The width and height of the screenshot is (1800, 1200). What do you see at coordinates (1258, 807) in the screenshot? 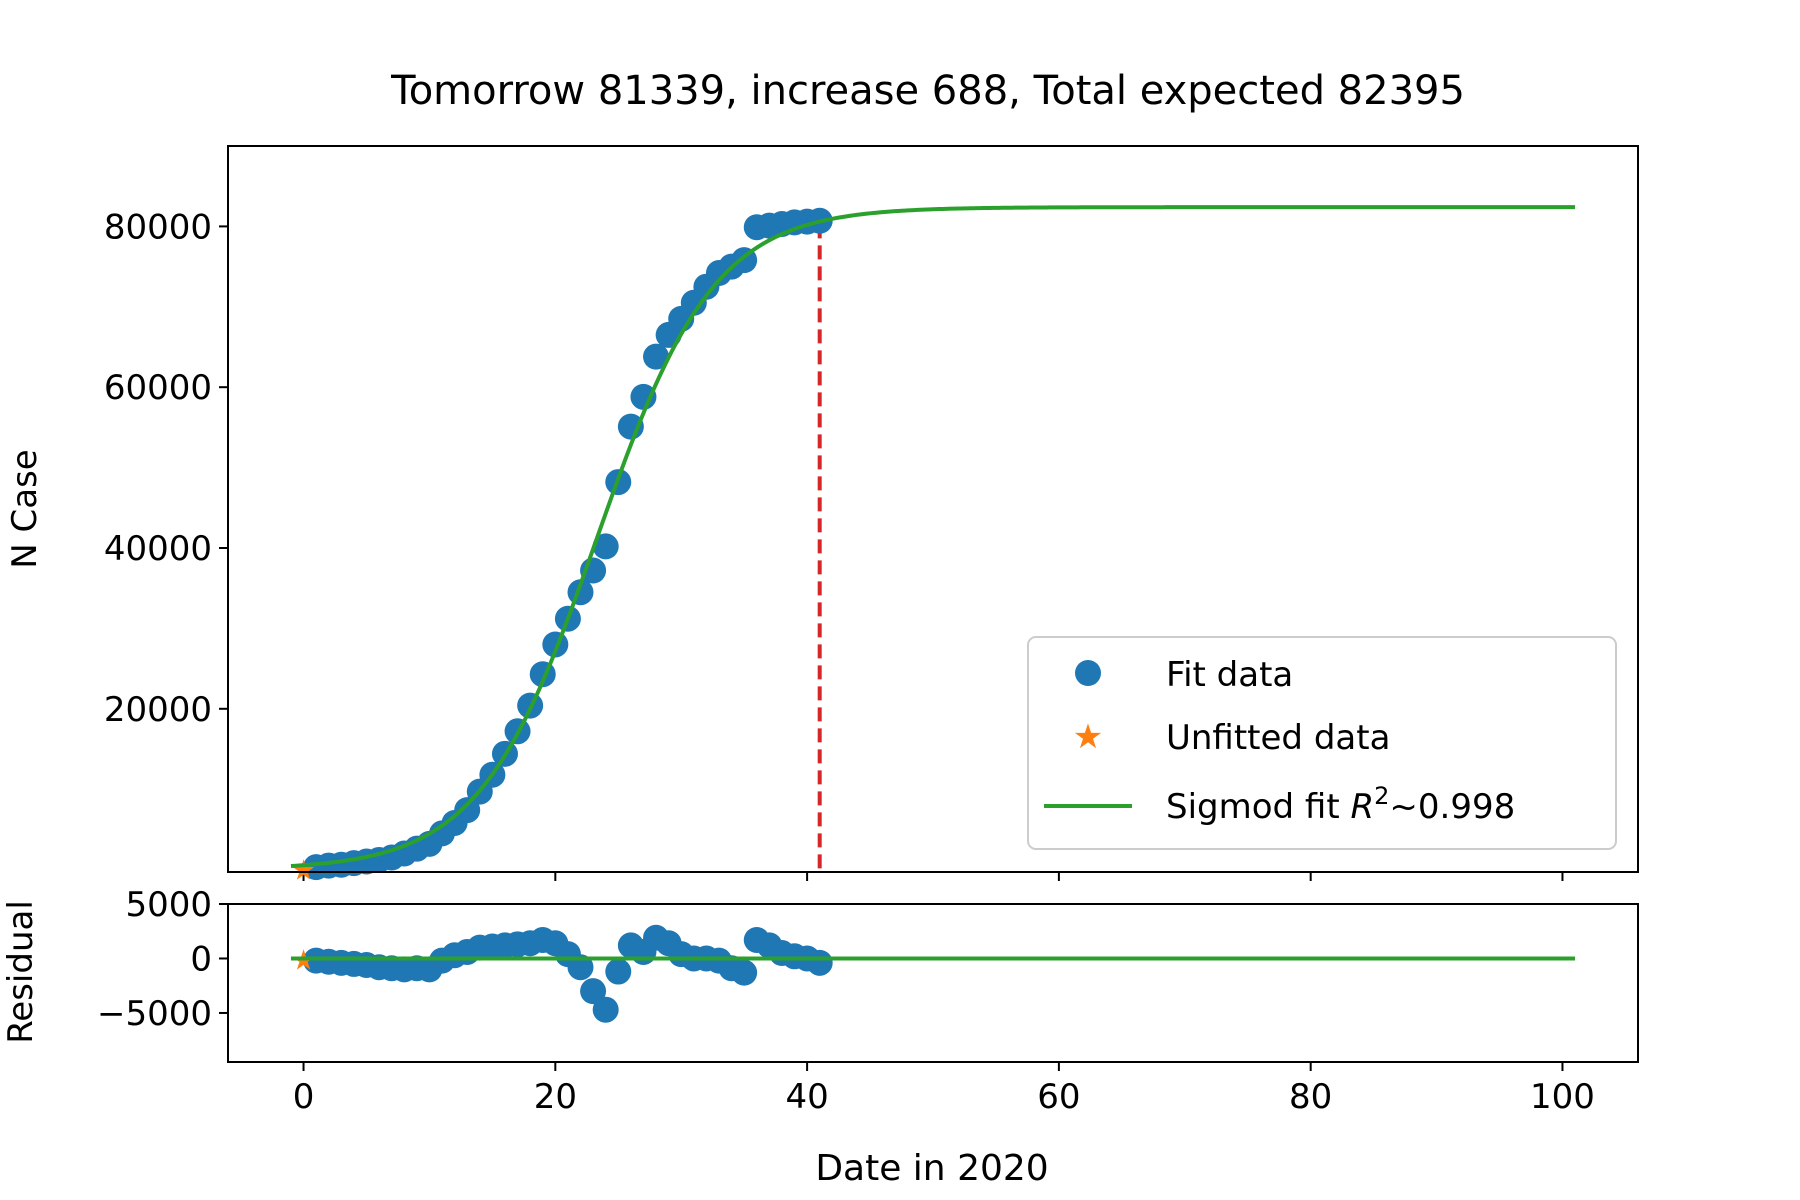
I see `legend-sigmoid-prefix: Sigmod fit` at bounding box center [1258, 807].